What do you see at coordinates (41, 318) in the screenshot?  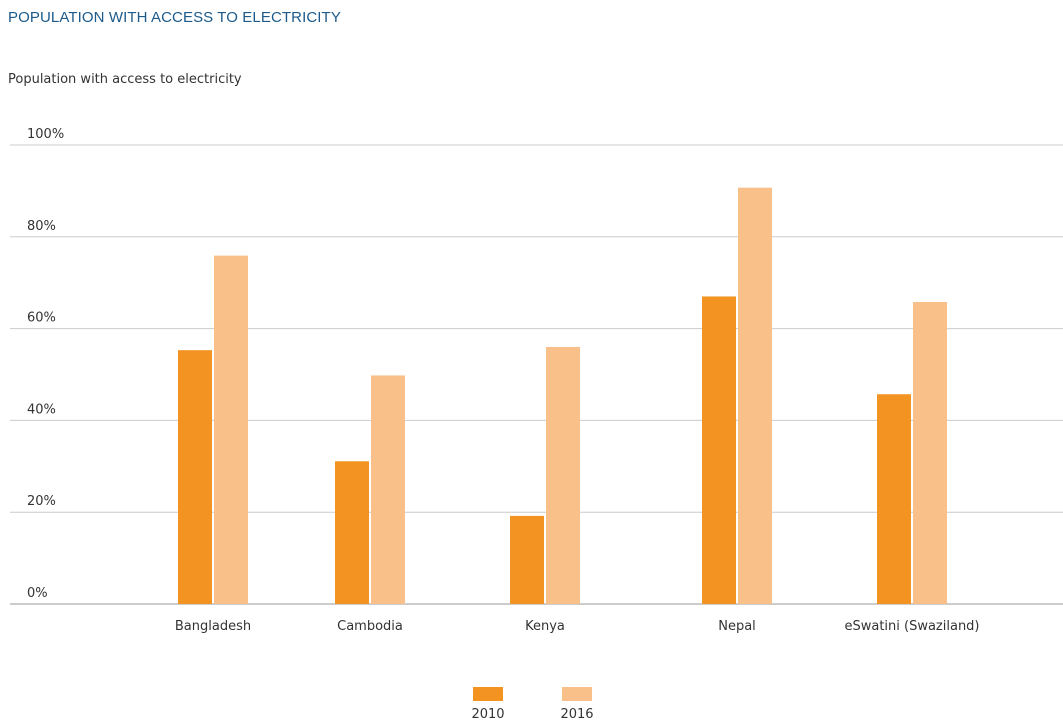 I see `y-tick-label: 60%` at bounding box center [41, 318].